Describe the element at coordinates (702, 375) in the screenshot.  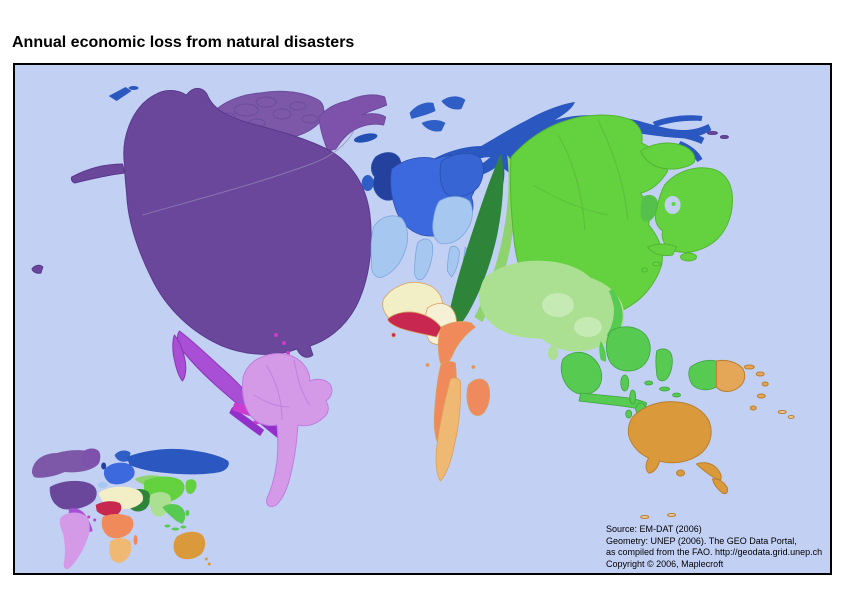
I see `new-guinea-west` at that location.